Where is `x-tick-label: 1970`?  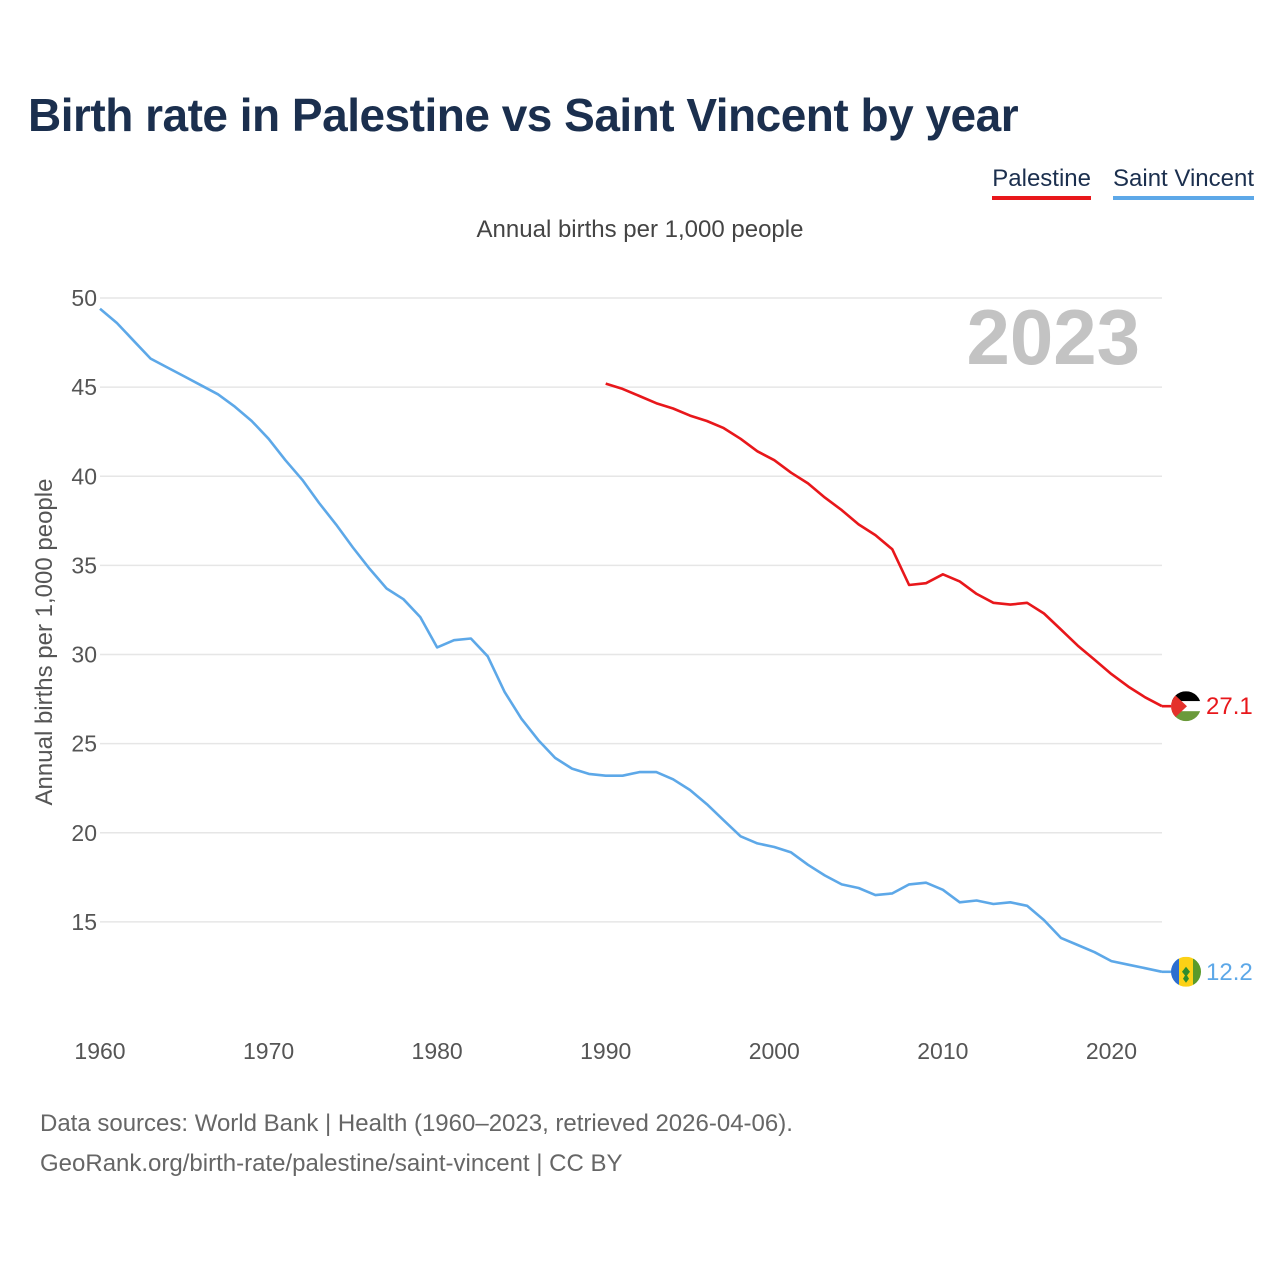 x-tick-label: 1970 is located at coordinates (268, 1051).